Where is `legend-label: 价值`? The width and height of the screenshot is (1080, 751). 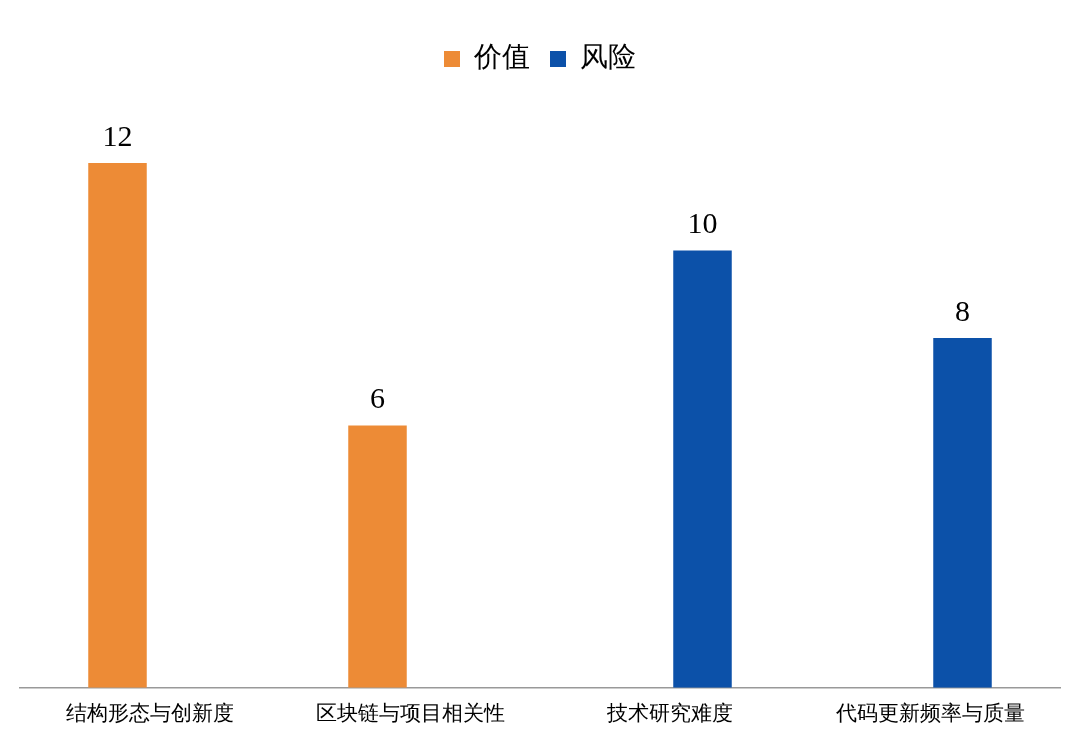
legend-label: 价值 is located at coordinates (501, 57).